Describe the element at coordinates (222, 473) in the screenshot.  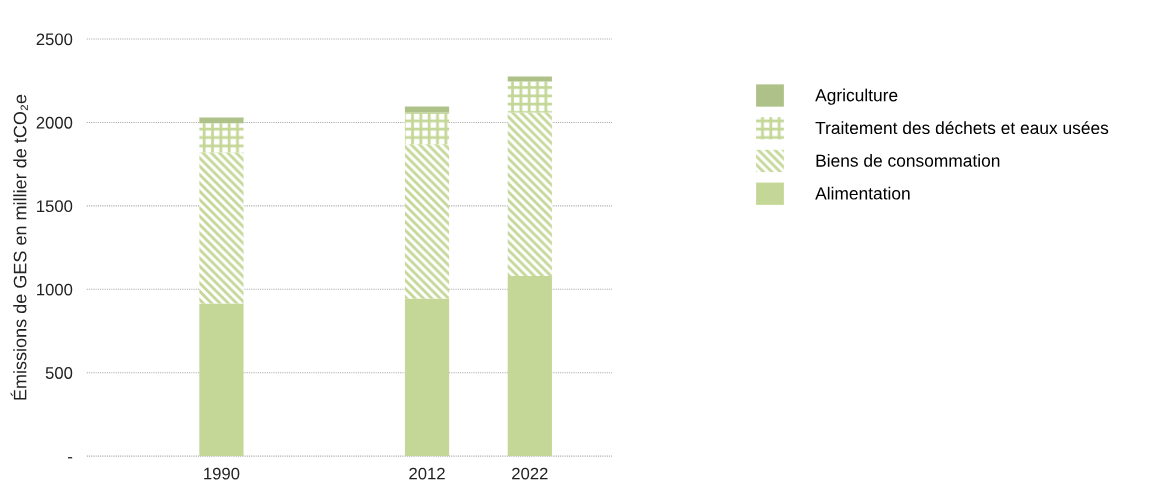
I see `x-tick-label: 1990` at that location.